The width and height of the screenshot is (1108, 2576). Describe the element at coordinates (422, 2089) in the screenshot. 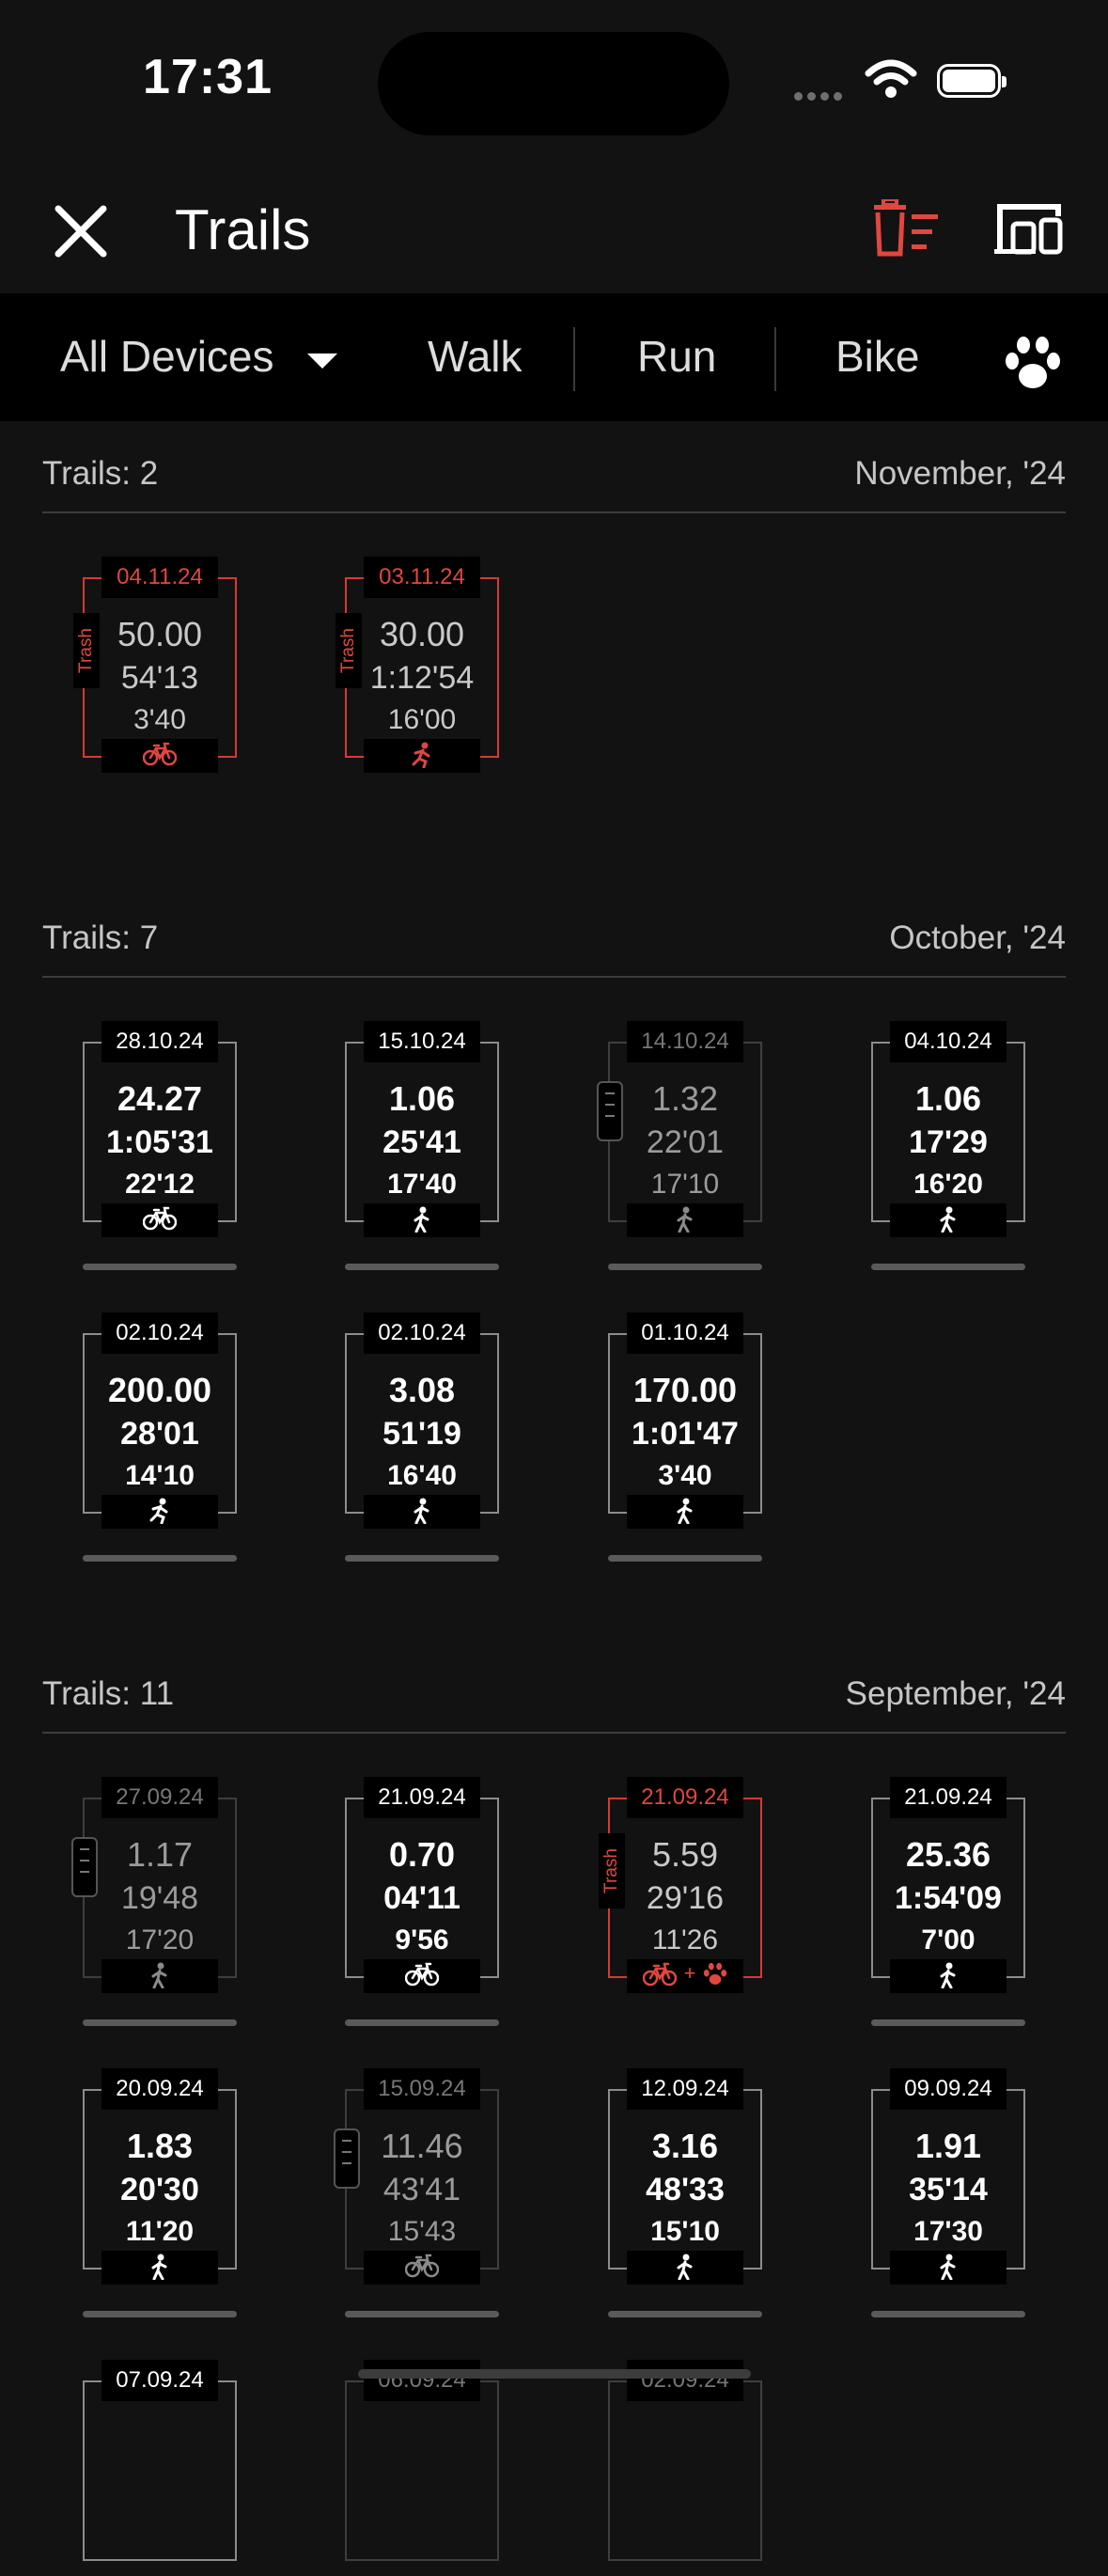

I see `trail-date: 15.09.24` at that location.